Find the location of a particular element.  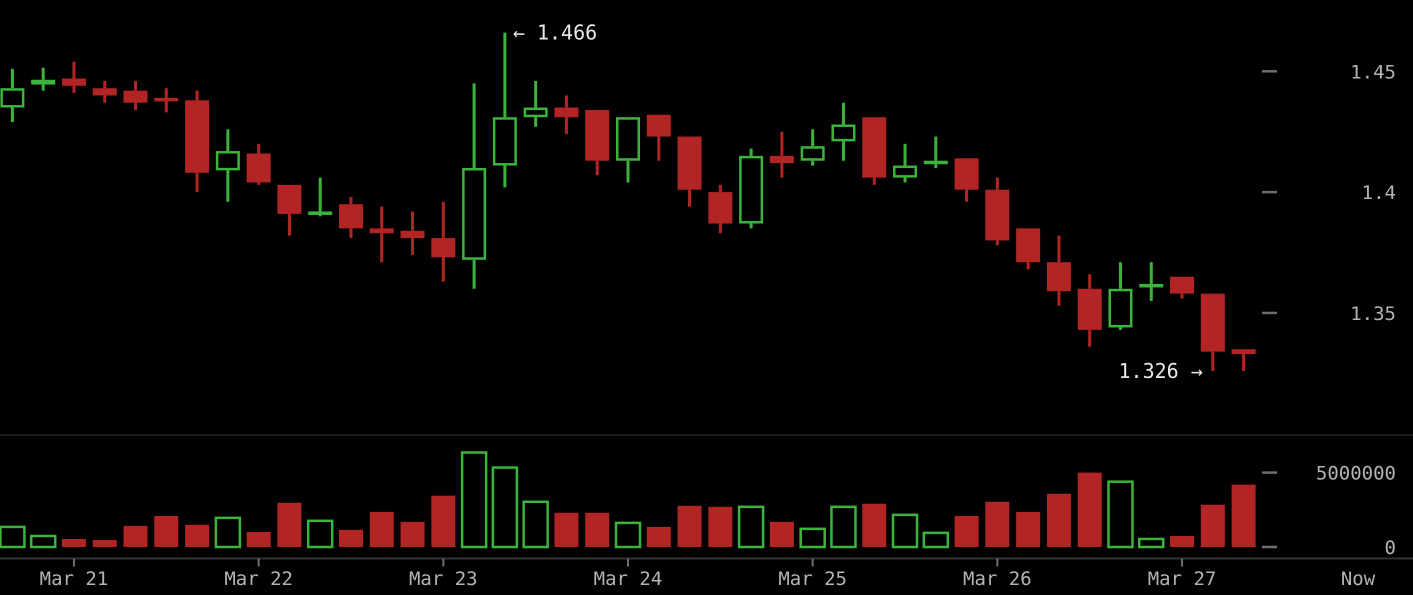

date-label: Mar 22 is located at coordinates (258, 579).